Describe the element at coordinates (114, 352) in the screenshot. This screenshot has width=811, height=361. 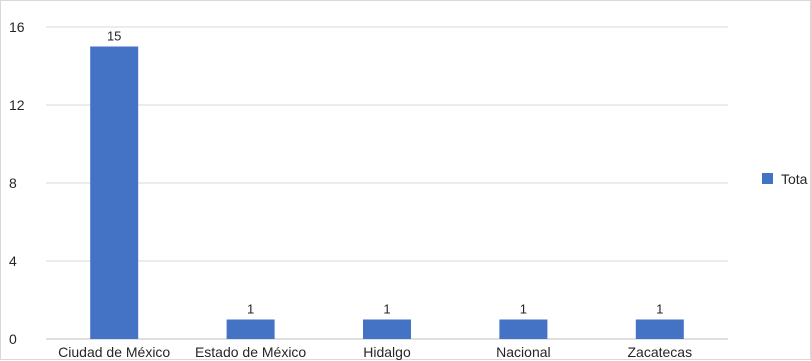
I see `x-category-label: Ciudad de México` at that location.